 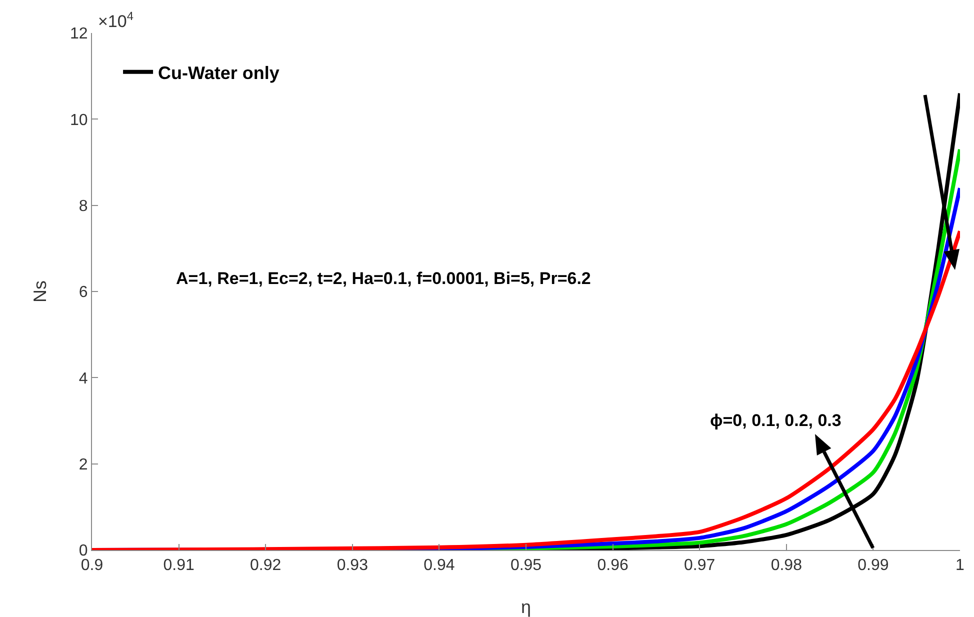 What do you see at coordinates (383, 278) in the screenshot?
I see `annotation: A=1, Re=1, Ec=2, t=2, Ha=0.1, f=0.0001, Bi=5, Pr=6.2` at bounding box center [383, 278].